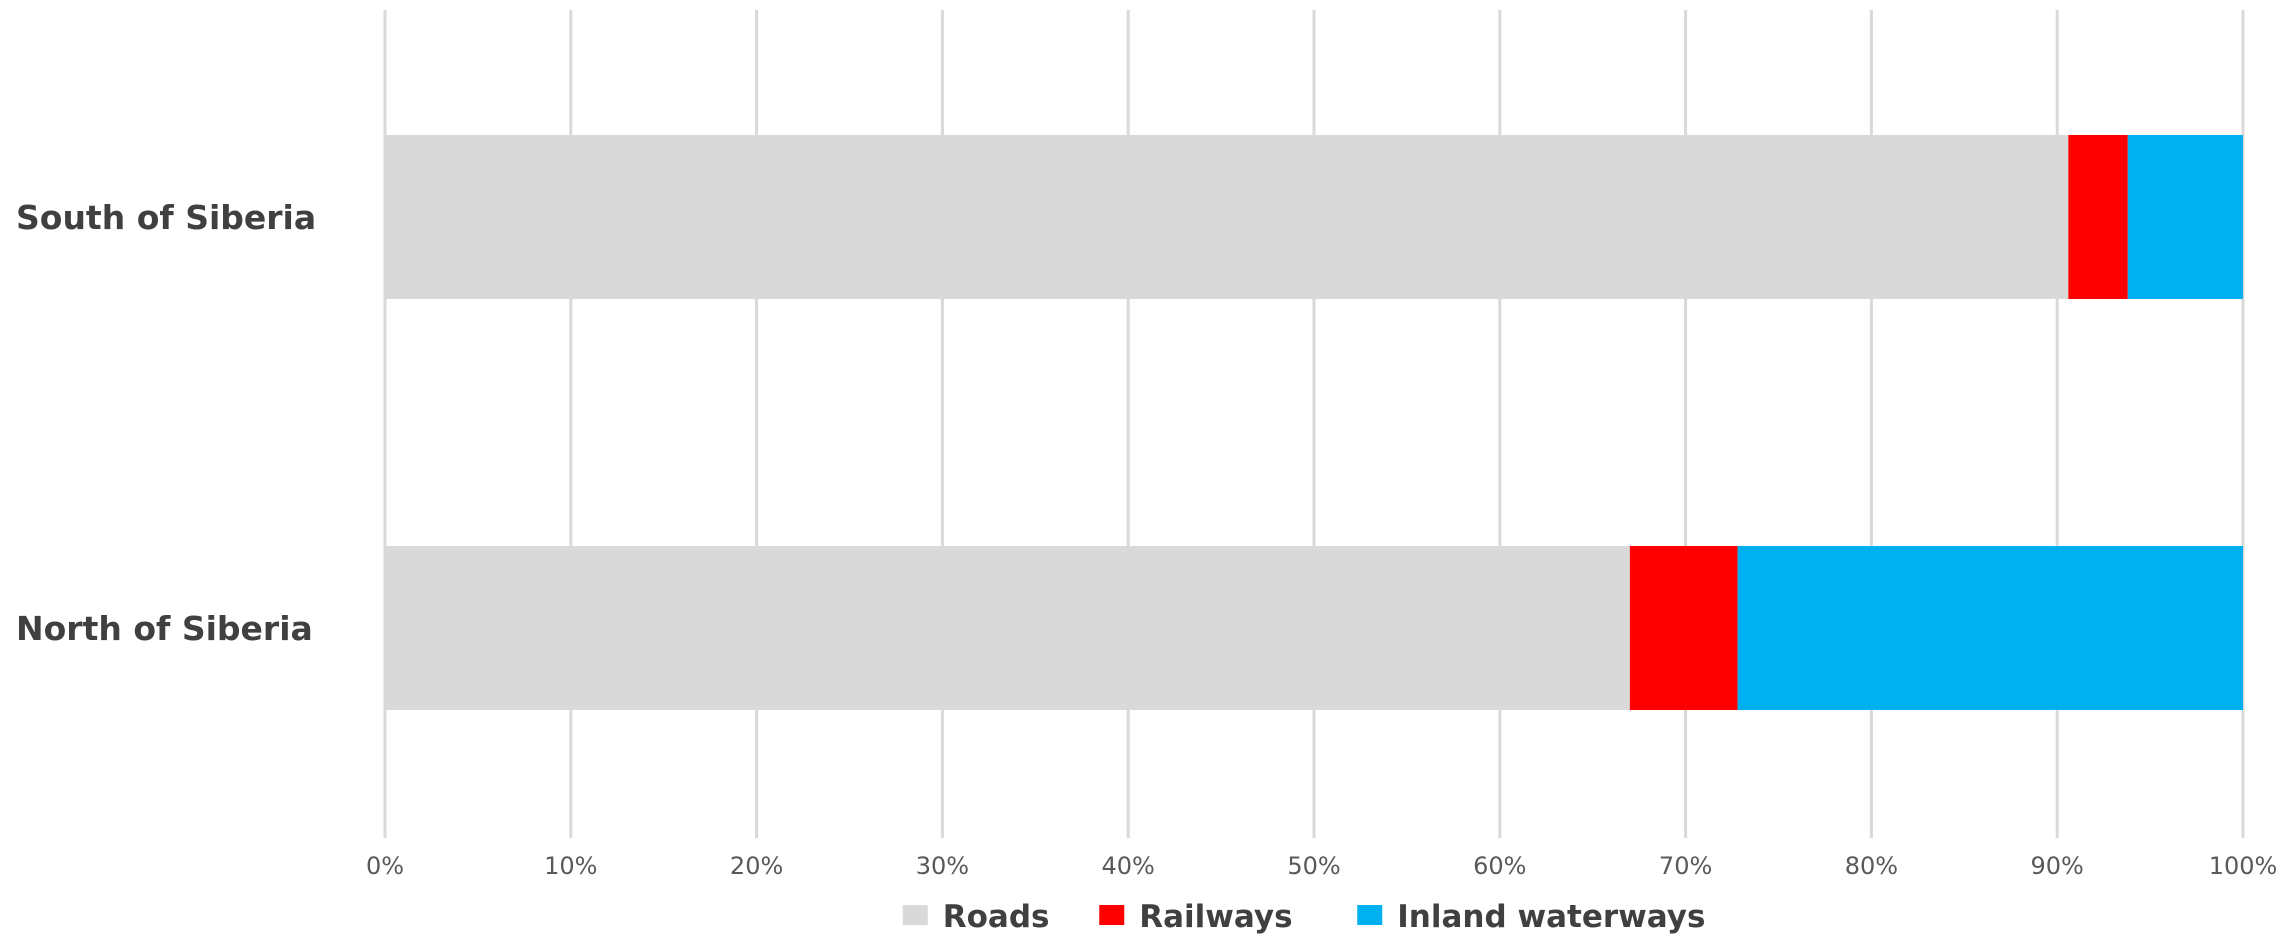  I want to click on legend-label-roads: Roads, so click(996, 917).